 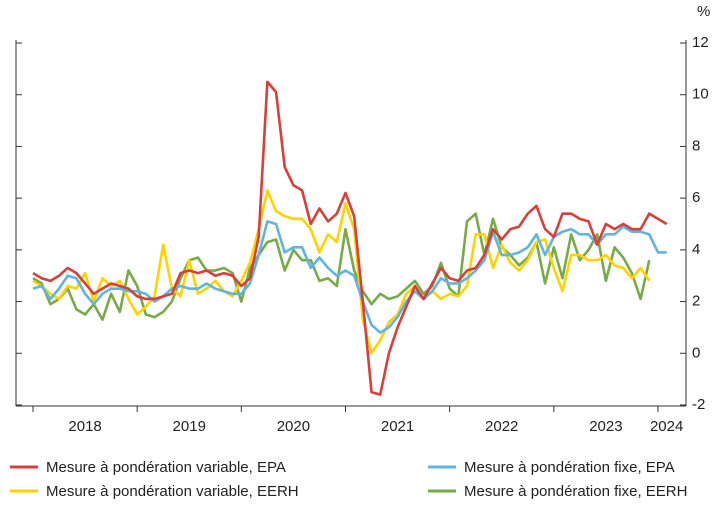 I want to click on legend-label: Mesure à pondération variable, EPA, so click(x=166, y=467).